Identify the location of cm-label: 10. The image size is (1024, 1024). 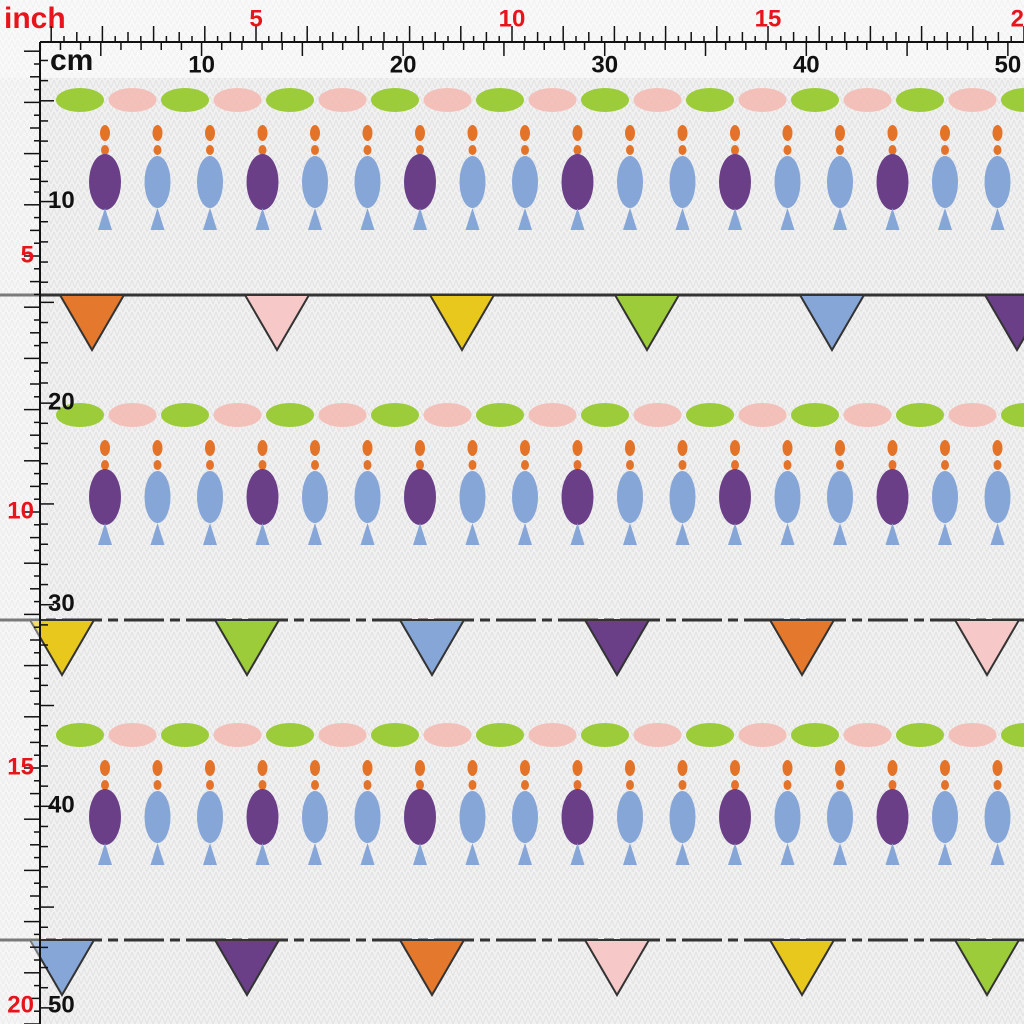
(61, 200).